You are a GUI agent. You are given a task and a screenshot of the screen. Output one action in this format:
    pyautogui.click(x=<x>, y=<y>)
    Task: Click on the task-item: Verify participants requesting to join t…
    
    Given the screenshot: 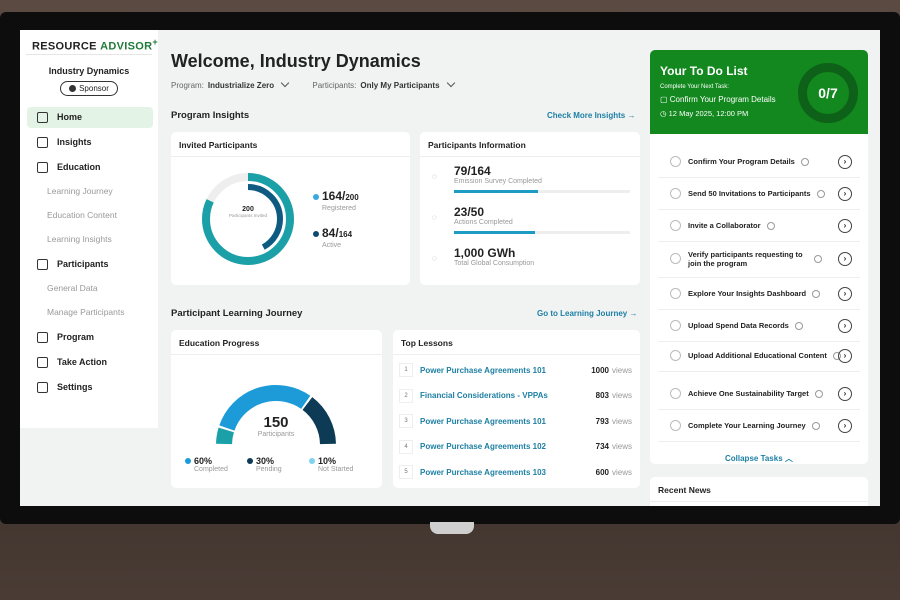 What is the action you would take?
    pyautogui.click(x=759, y=259)
    